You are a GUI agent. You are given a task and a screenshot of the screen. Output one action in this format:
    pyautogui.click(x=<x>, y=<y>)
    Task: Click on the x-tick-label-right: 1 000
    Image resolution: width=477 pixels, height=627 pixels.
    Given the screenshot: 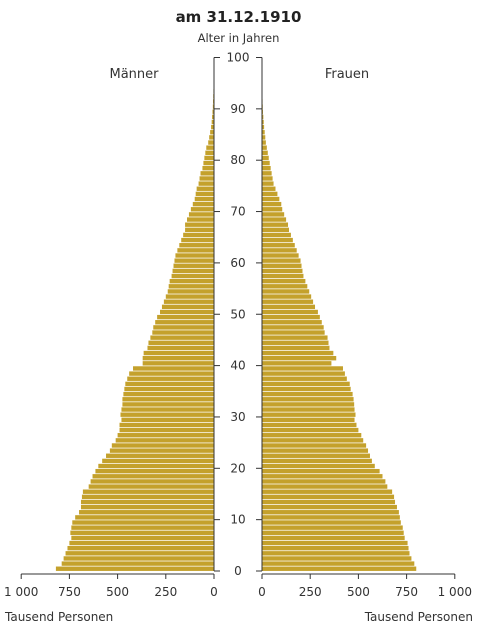 What is the action you would take?
    pyautogui.click(x=455, y=592)
    